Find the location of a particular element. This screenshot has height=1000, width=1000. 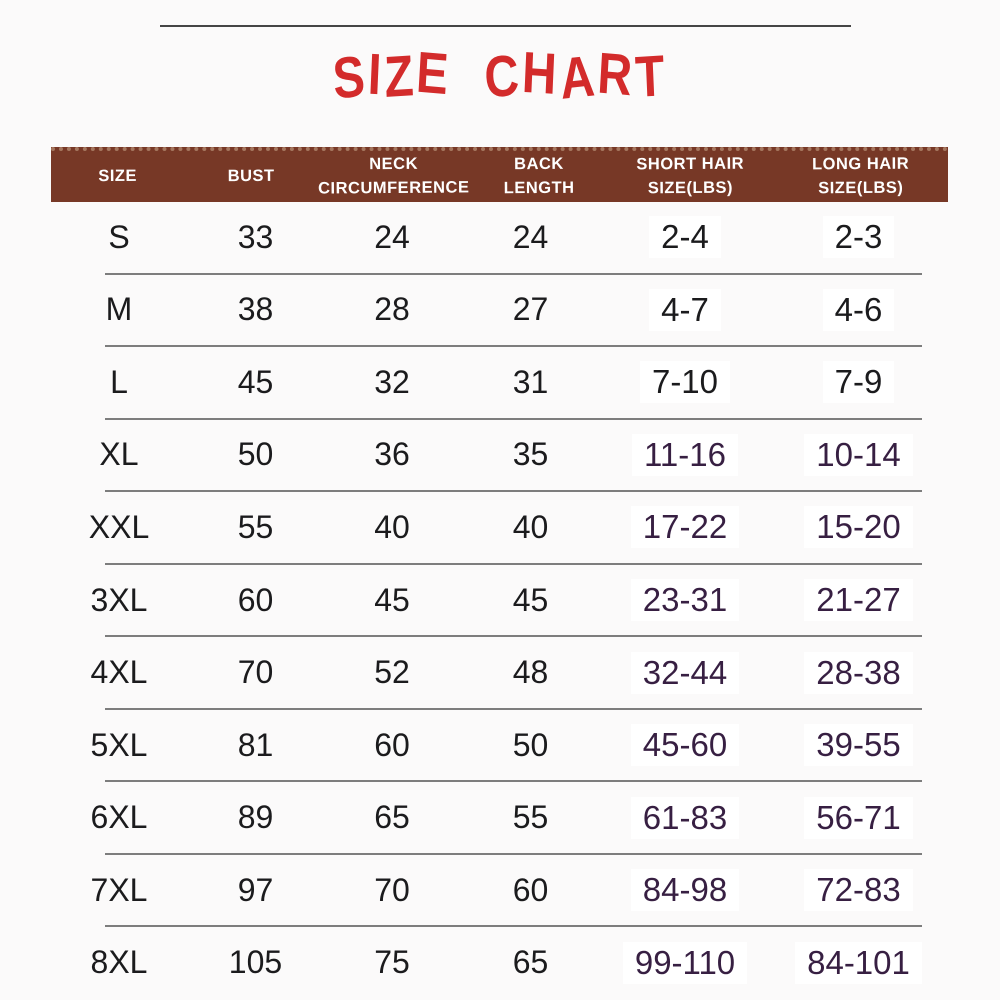

cell-neck-circumference: 60 is located at coordinates (392, 744).